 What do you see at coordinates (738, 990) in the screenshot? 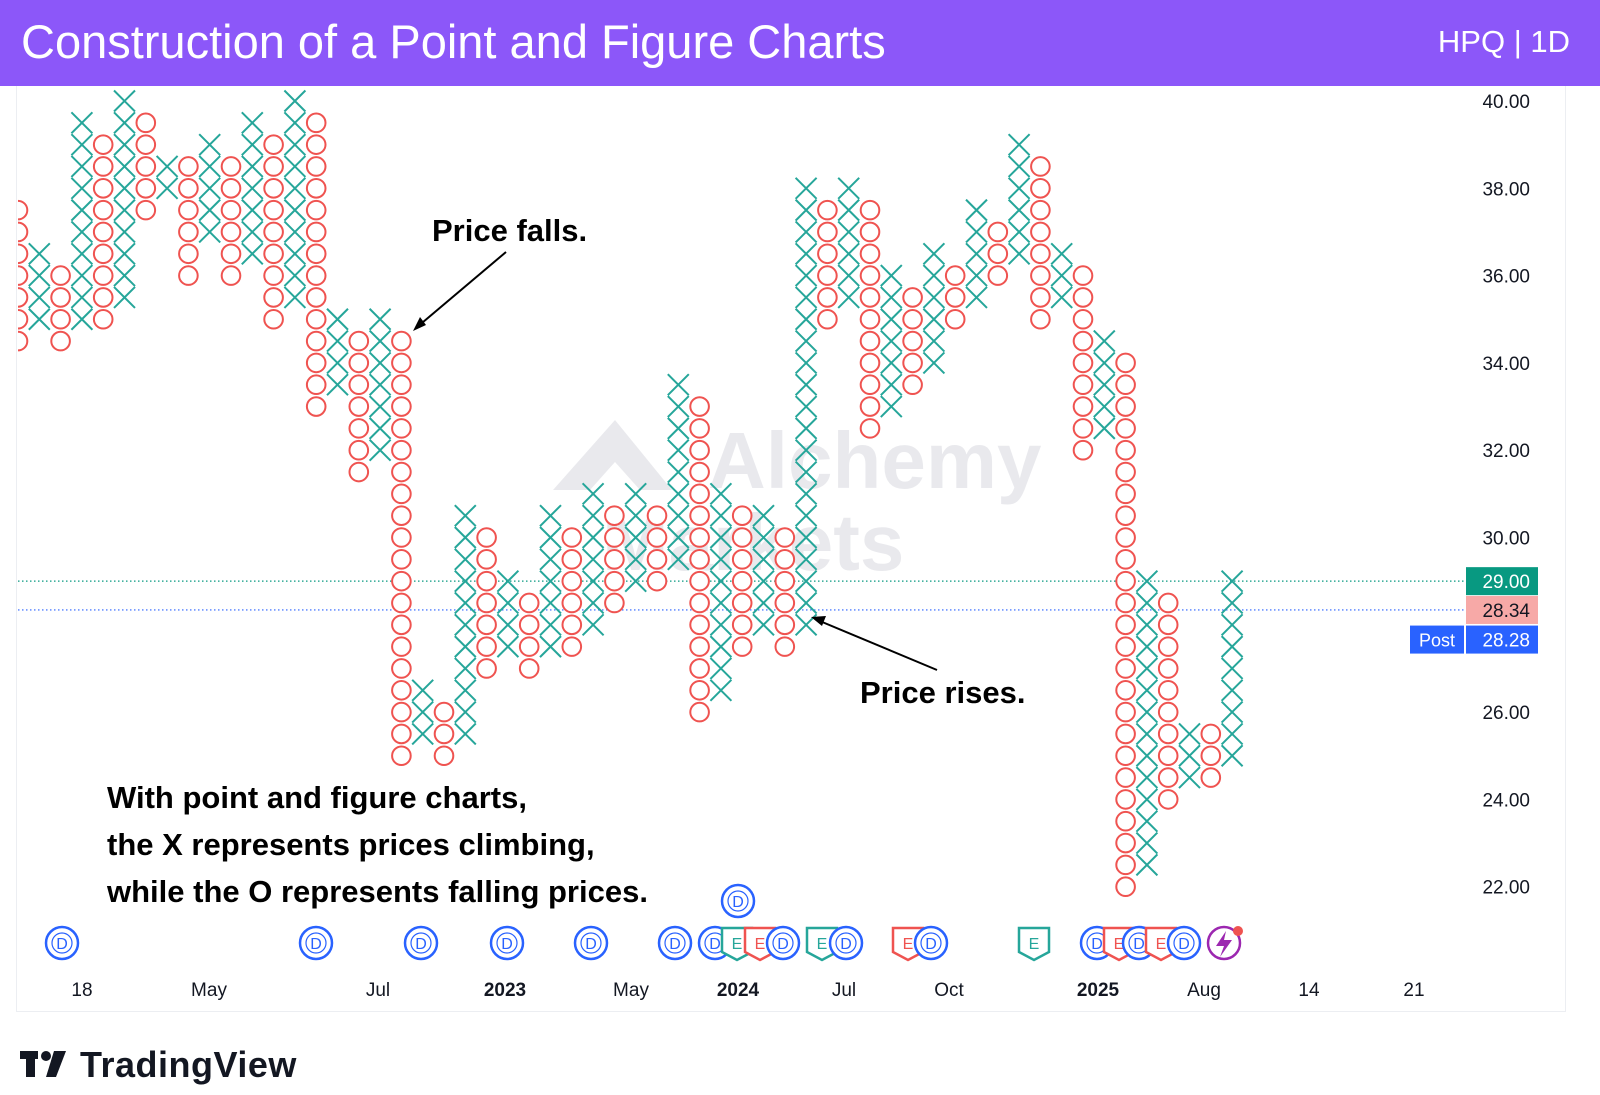
I see `x-tick-label: 2024` at bounding box center [738, 990].